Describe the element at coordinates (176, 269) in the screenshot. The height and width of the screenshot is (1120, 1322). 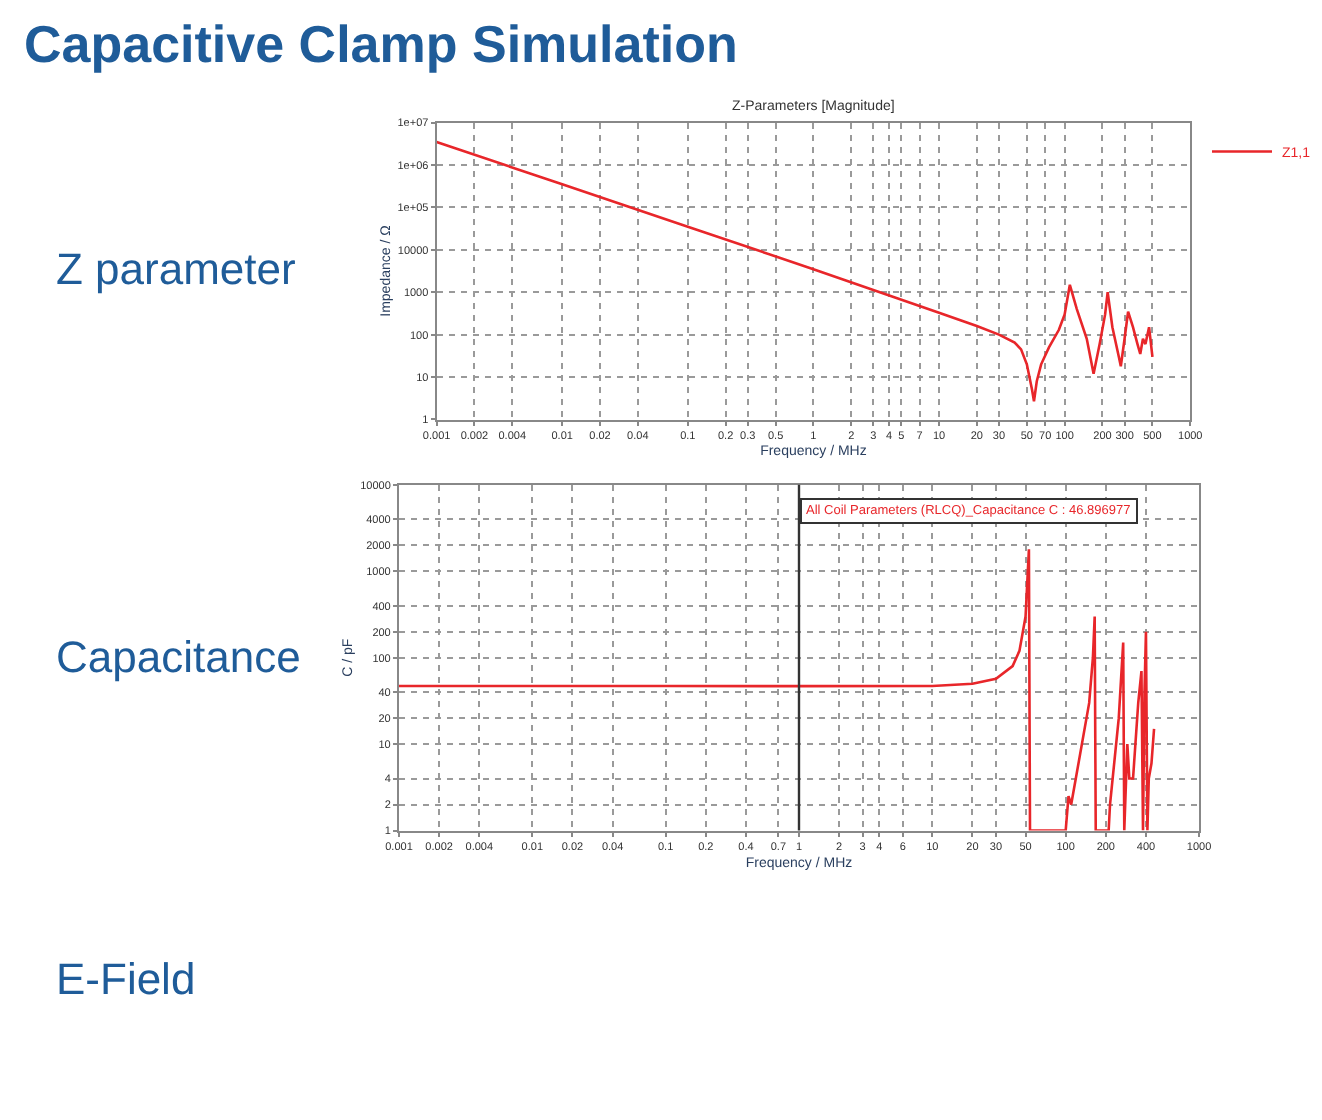
I see `text: Z parameter` at that location.